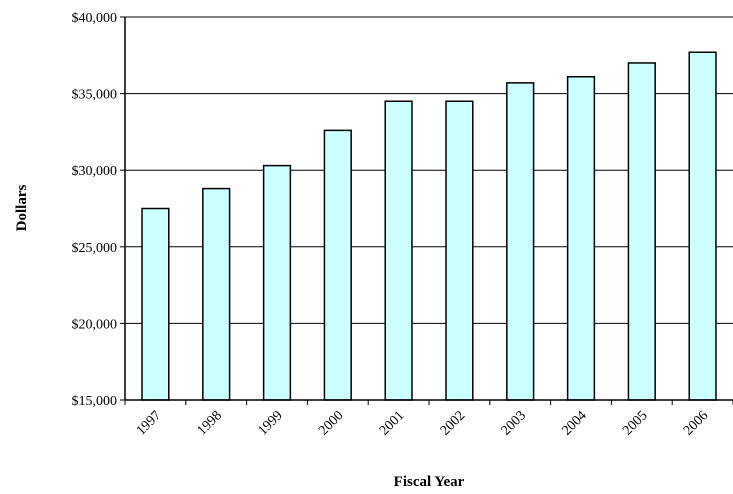 This screenshot has width=733, height=494. What do you see at coordinates (581, 238) in the screenshot?
I see `bar-2004` at bounding box center [581, 238].